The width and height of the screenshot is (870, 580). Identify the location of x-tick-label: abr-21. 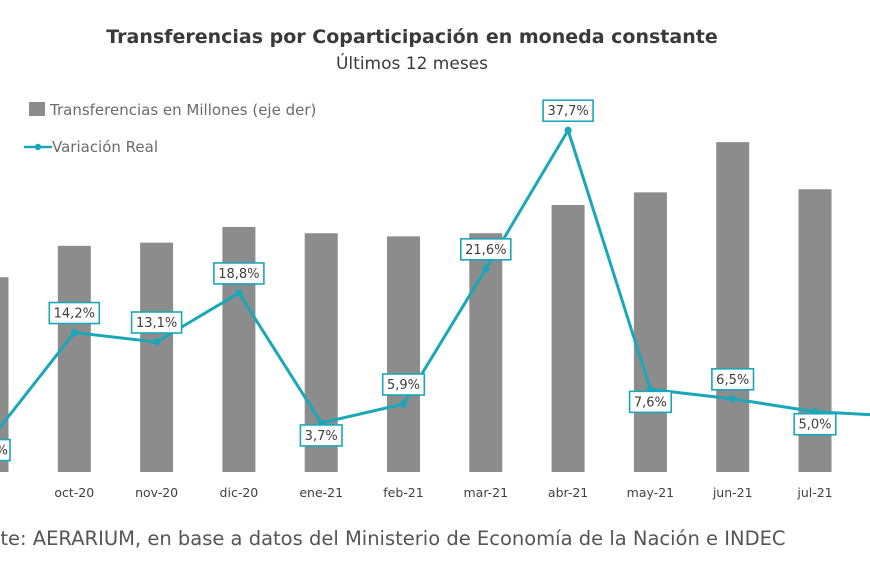
(568, 492).